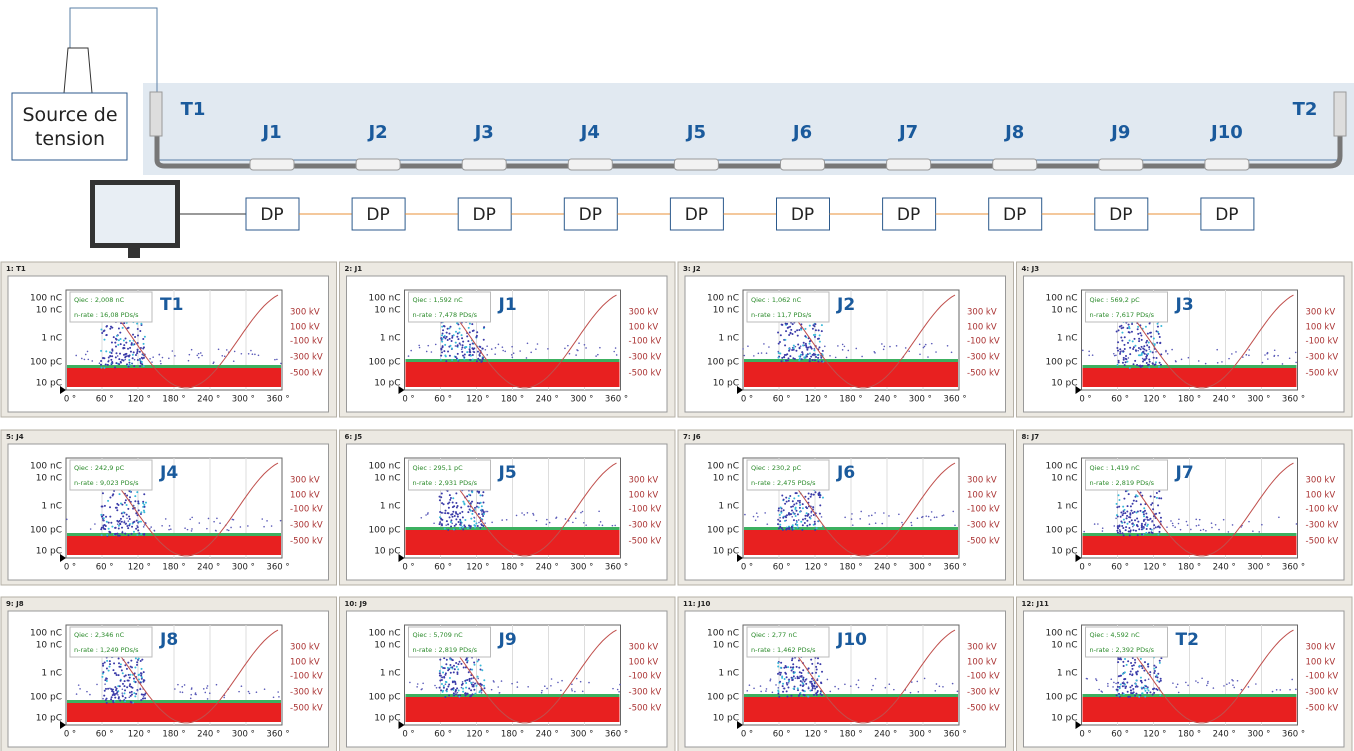 The height and width of the screenshot is (751, 1354). Describe the element at coordinates (645, 526) in the screenshot. I see `y-right-label: -300 kV` at that location.